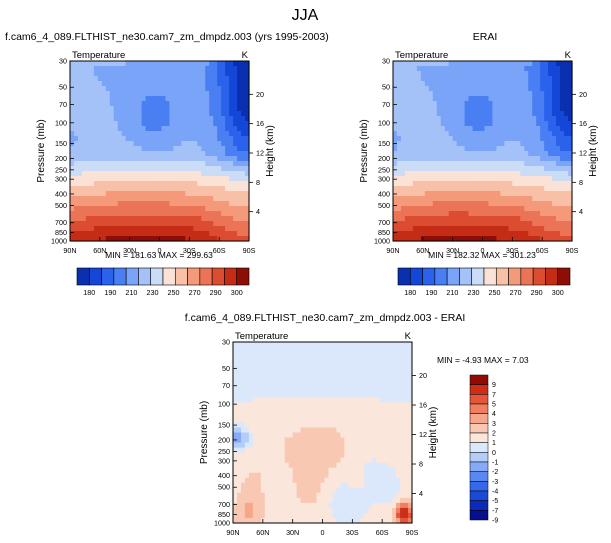 Image resolution: width=611 pixels, height=543 pixels. I want to click on colorbar-box, so click(231, 276).